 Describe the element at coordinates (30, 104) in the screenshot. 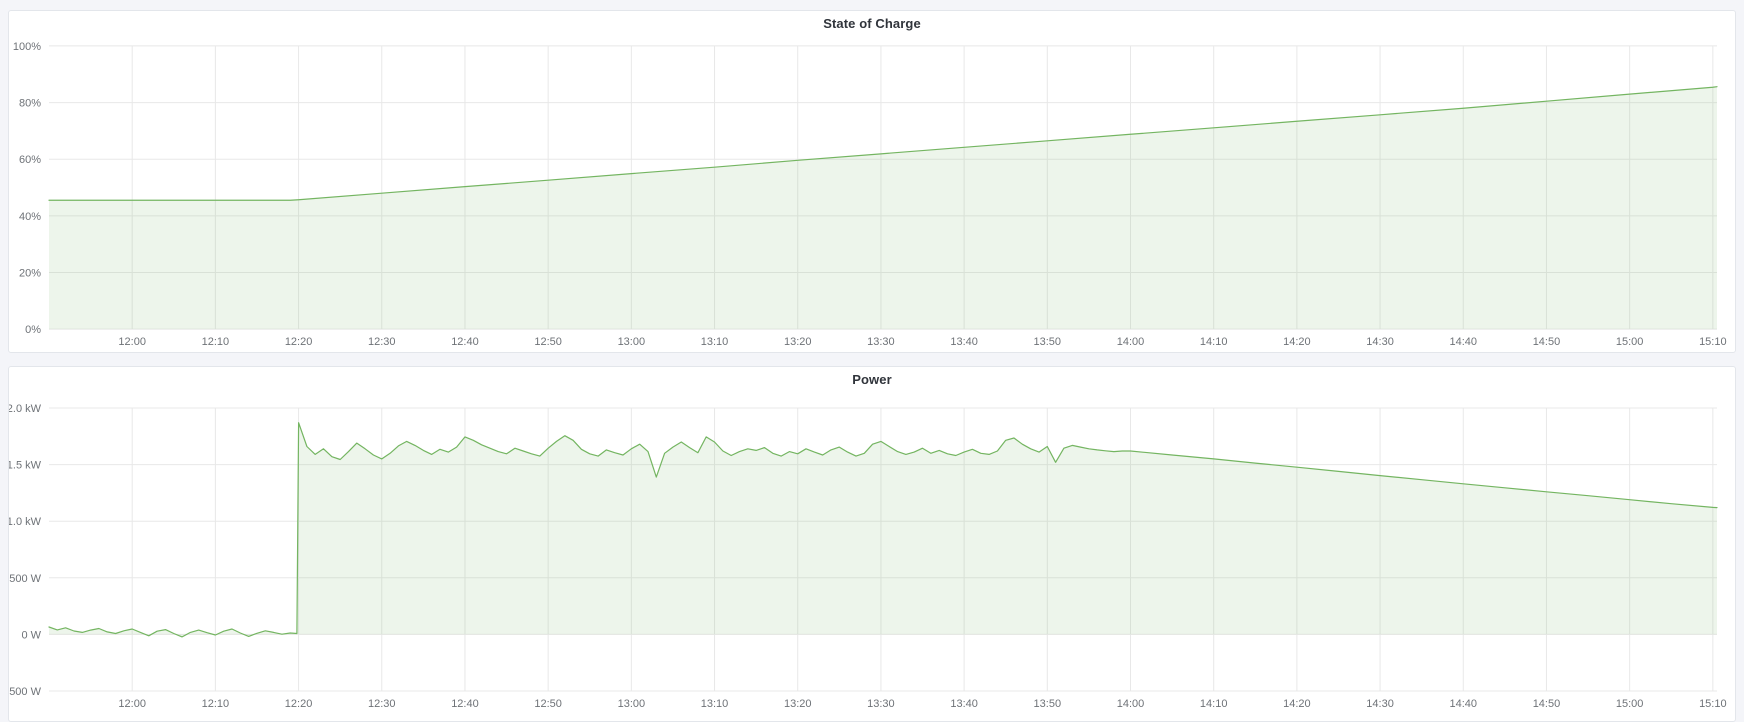

I see `y-tick-label: 80%` at that location.